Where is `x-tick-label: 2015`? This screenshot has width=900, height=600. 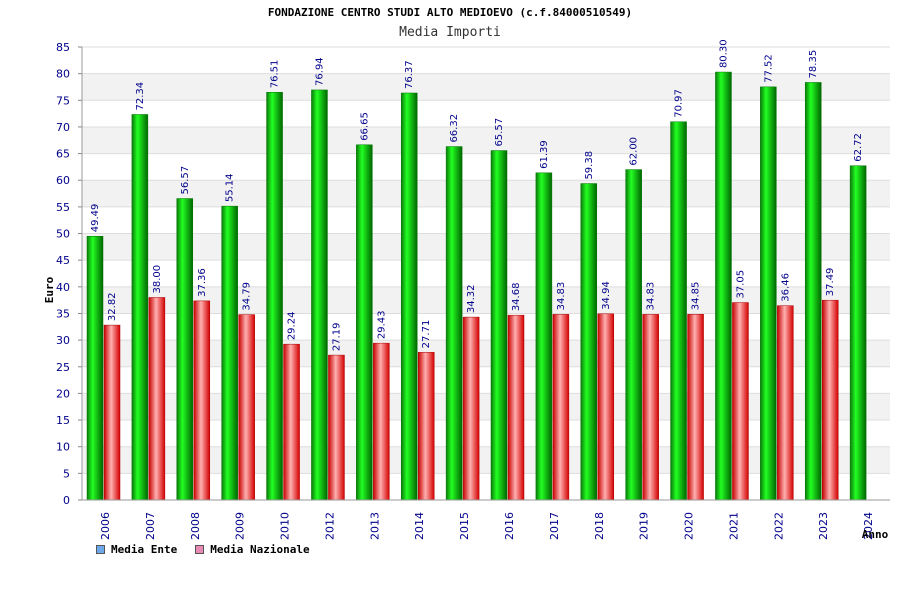 x-tick-label: 2015 is located at coordinates (464, 526).